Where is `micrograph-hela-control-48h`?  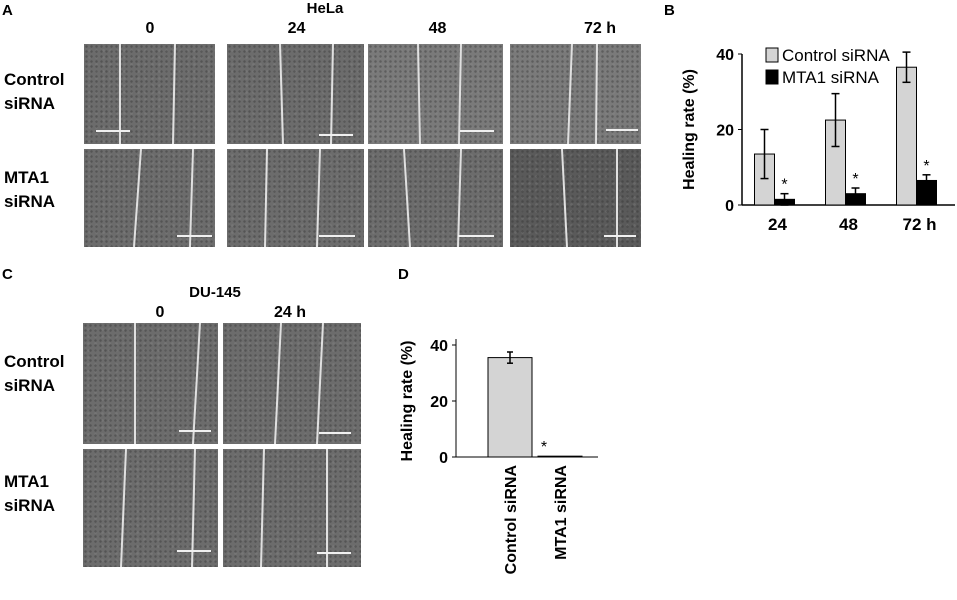 micrograph-hela-control-48h is located at coordinates (435, 94).